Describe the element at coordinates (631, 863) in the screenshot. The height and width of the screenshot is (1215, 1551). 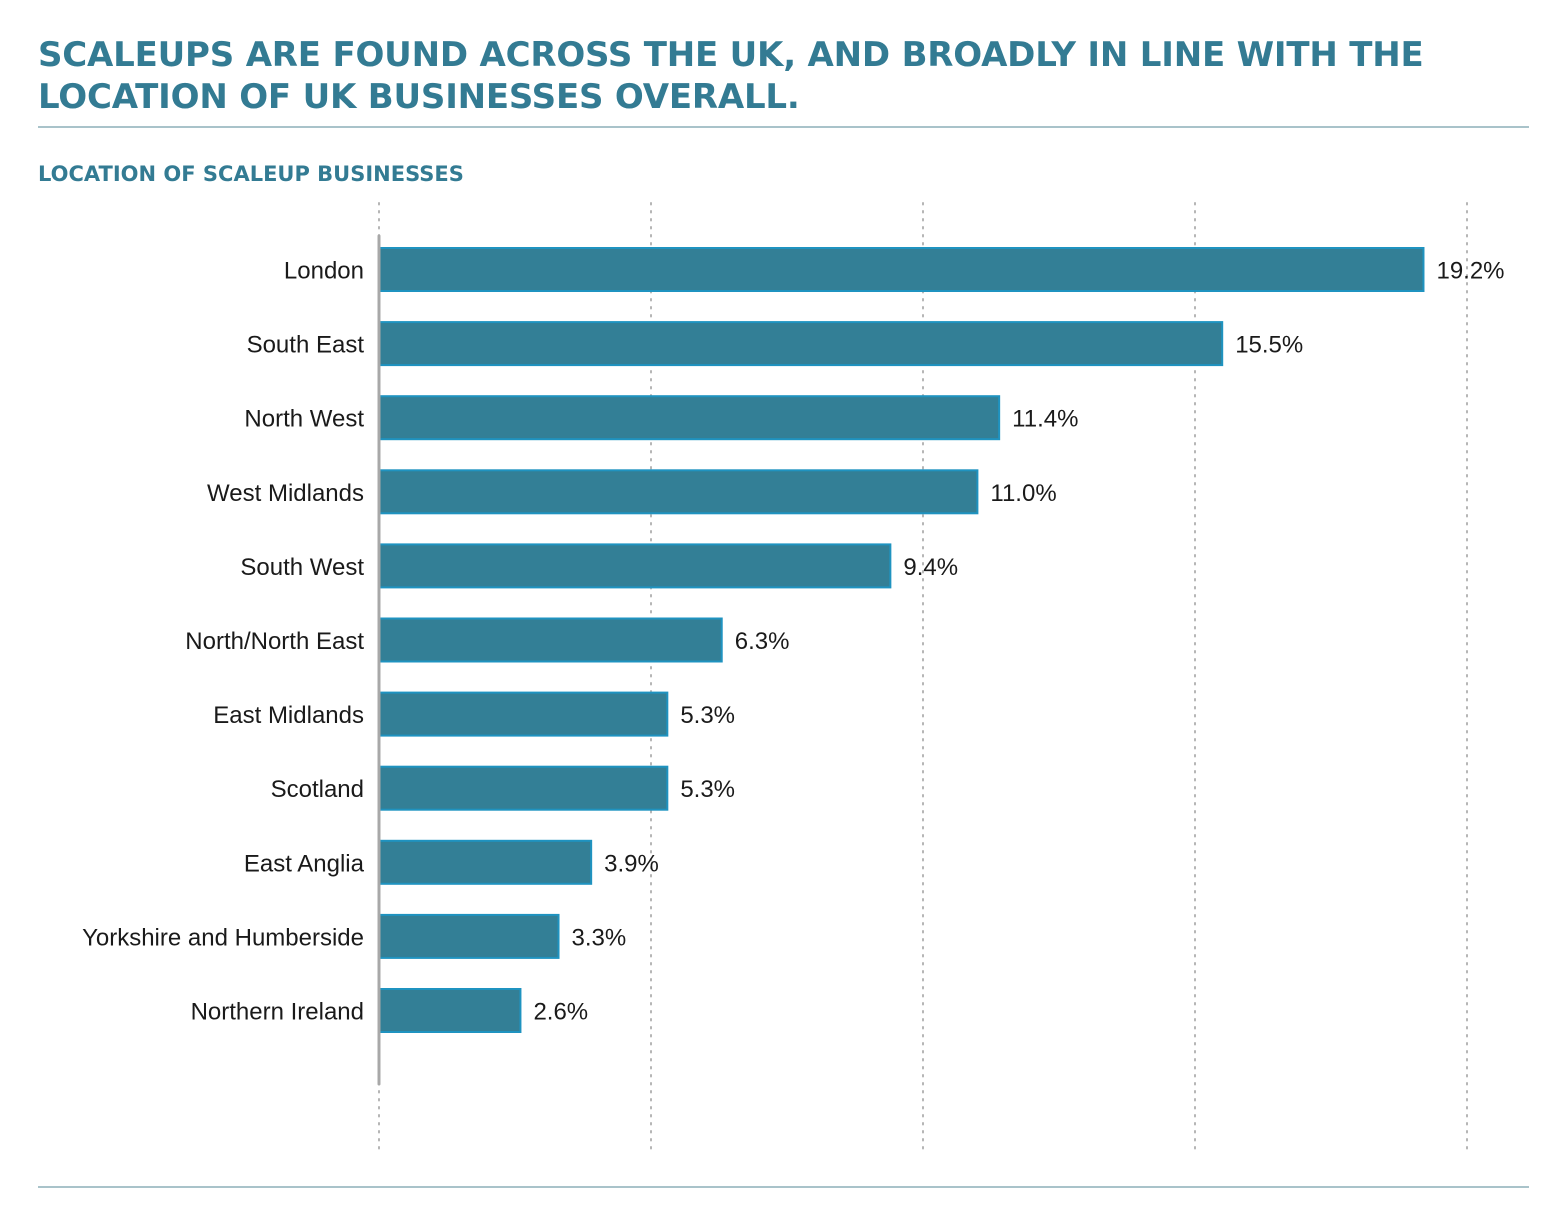
I see `value-label: 3.9%` at that location.